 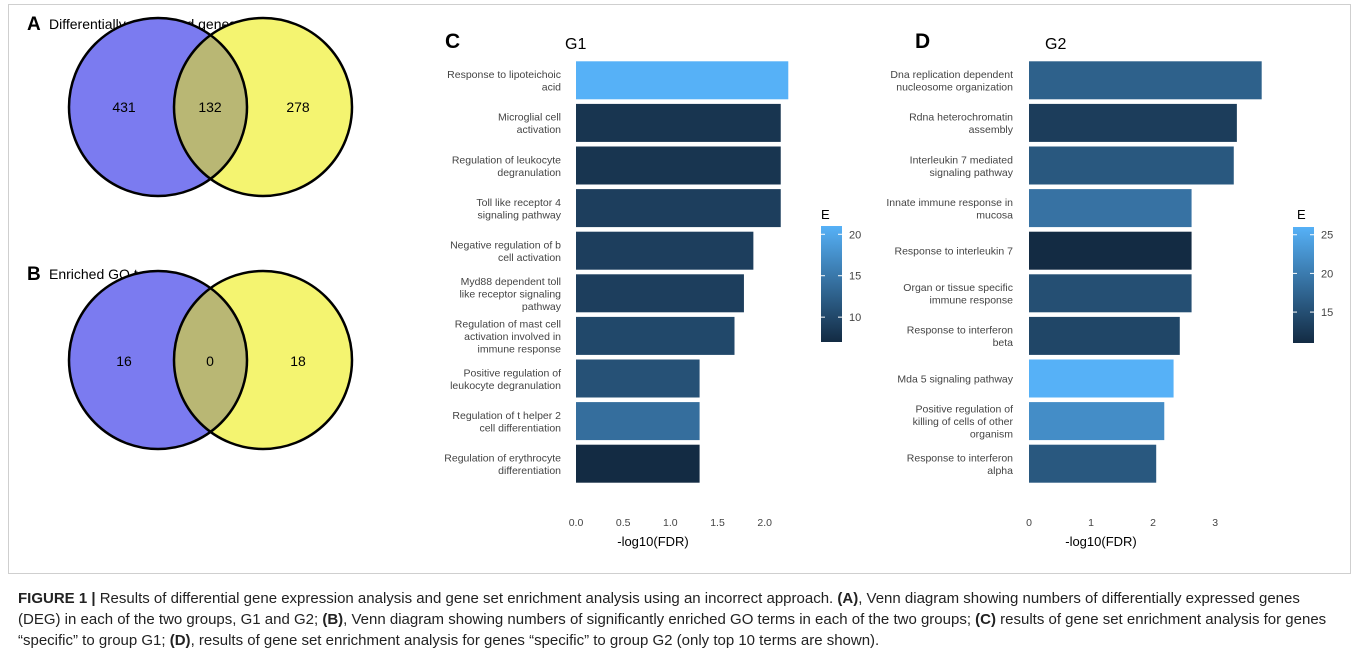 I want to click on g1-legend-title: E, so click(x=825, y=214).